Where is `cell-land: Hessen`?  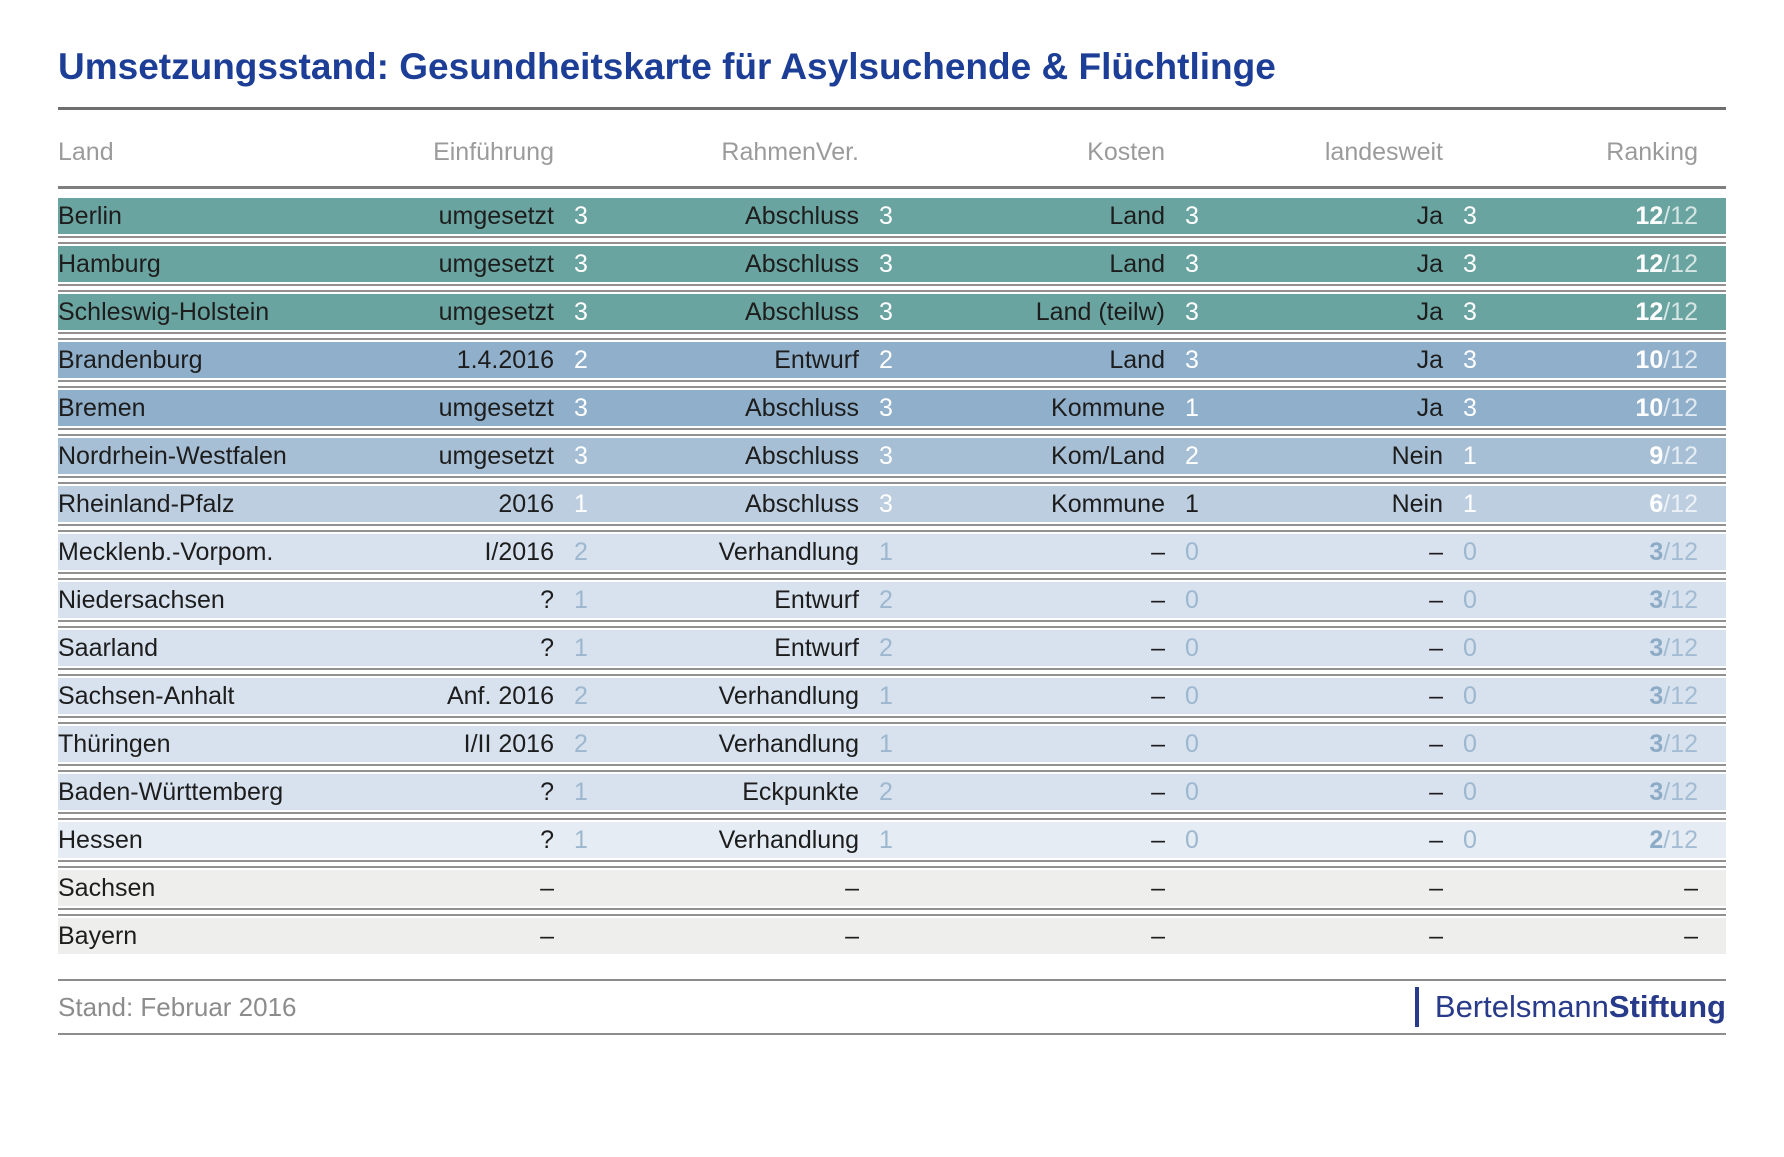 cell-land: Hessen is located at coordinates (100, 839).